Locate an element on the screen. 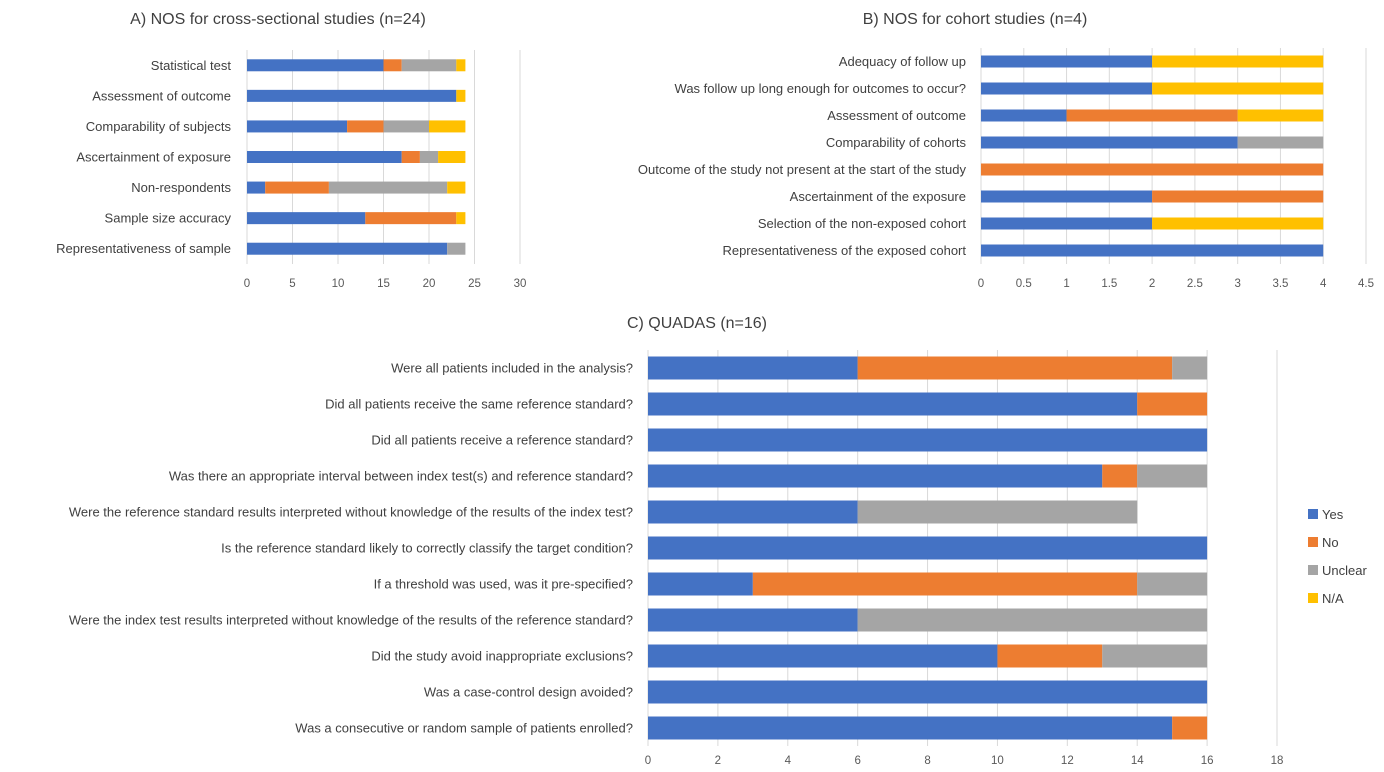 The image size is (1384, 772). chart-b-tick-label: 3.5 is located at coordinates (1280, 284).